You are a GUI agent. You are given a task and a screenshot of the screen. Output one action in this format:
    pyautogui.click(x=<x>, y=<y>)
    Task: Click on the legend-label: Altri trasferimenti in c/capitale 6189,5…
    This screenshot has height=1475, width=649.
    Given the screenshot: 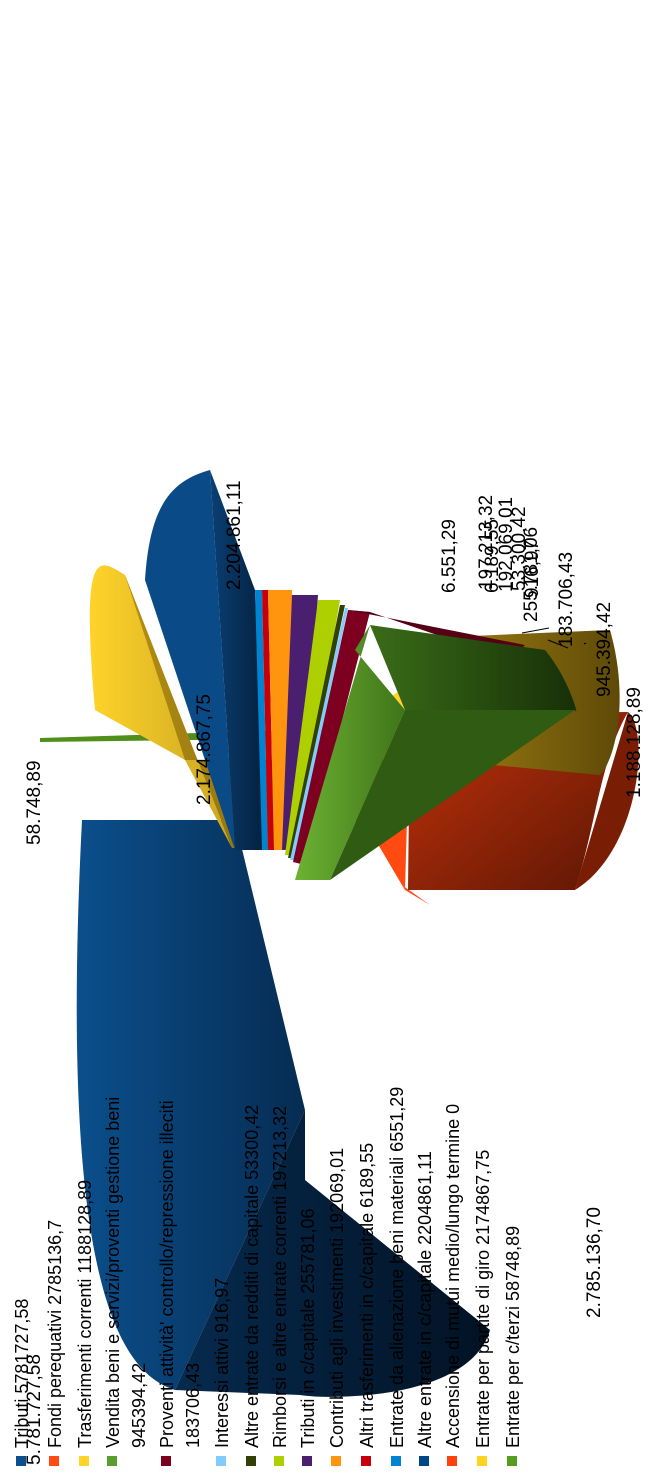 What is the action you would take?
    pyautogui.click(x=367, y=1295)
    